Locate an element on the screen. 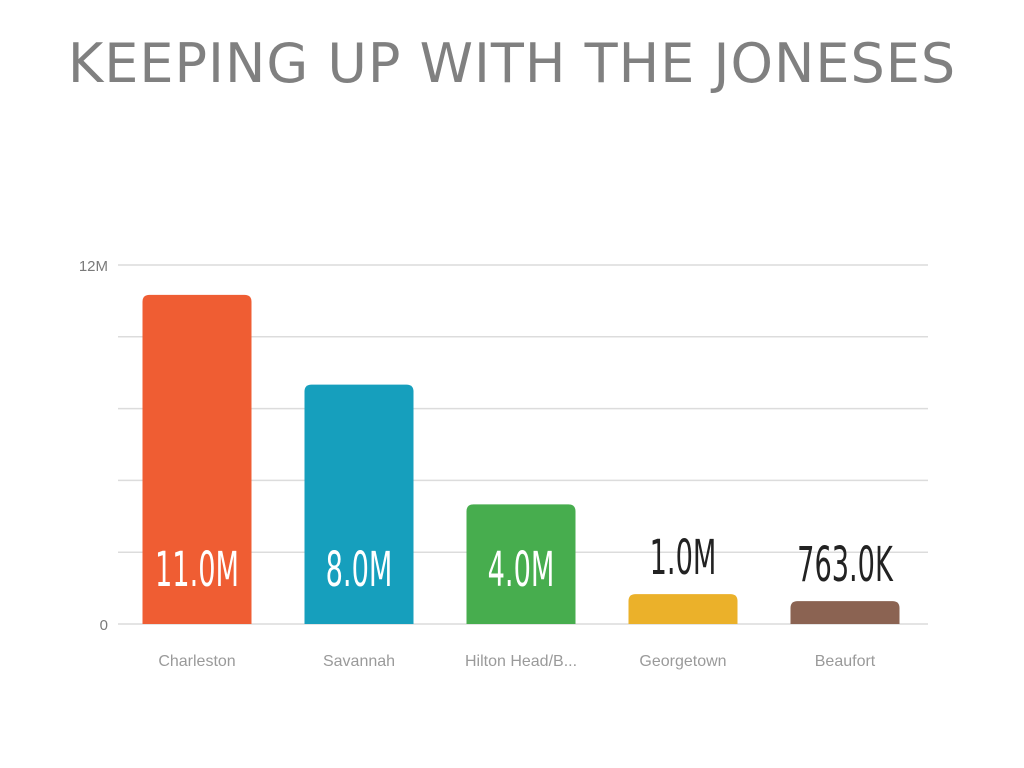  y-tick-label: 12M is located at coordinates (93, 266).